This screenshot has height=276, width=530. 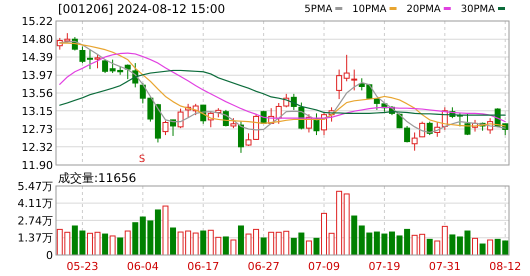 I want to click on y-tick-label: 12.73, so click(x=37, y=129).